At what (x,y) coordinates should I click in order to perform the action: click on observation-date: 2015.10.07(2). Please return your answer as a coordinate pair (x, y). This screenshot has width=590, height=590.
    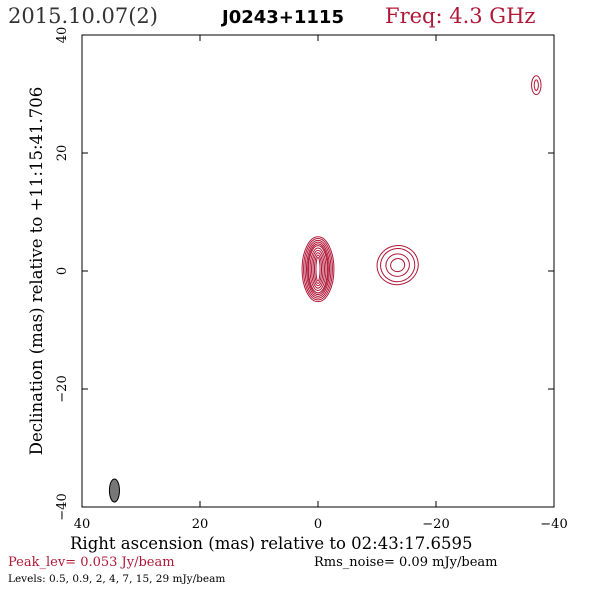
    Looking at the image, I should click on (83, 16).